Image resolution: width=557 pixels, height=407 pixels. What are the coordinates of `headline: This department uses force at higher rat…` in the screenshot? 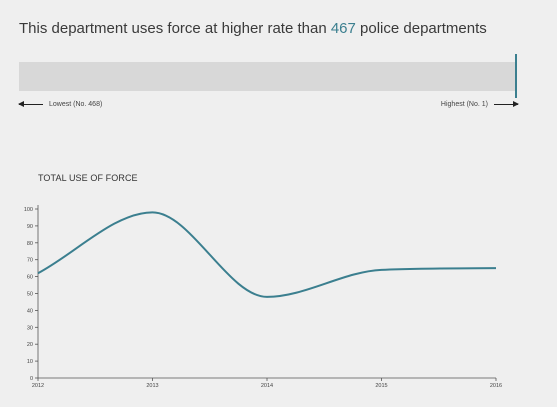 It's located at (253, 28).